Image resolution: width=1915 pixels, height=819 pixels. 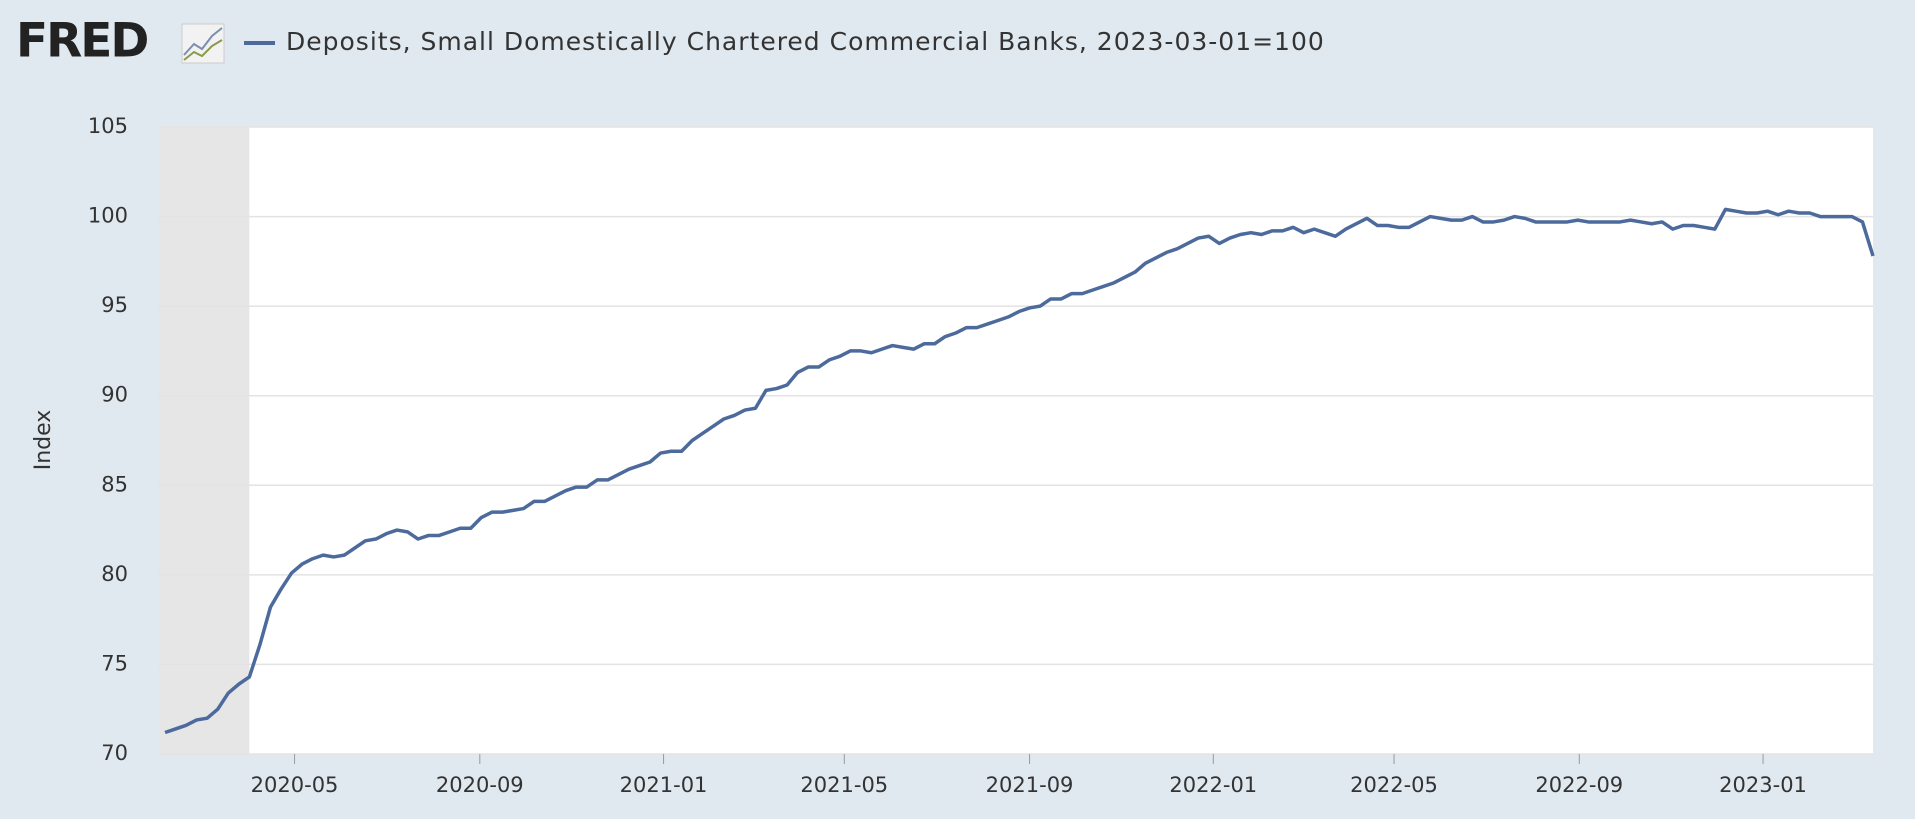 I want to click on recession-shading, so click(x=204, y=440).